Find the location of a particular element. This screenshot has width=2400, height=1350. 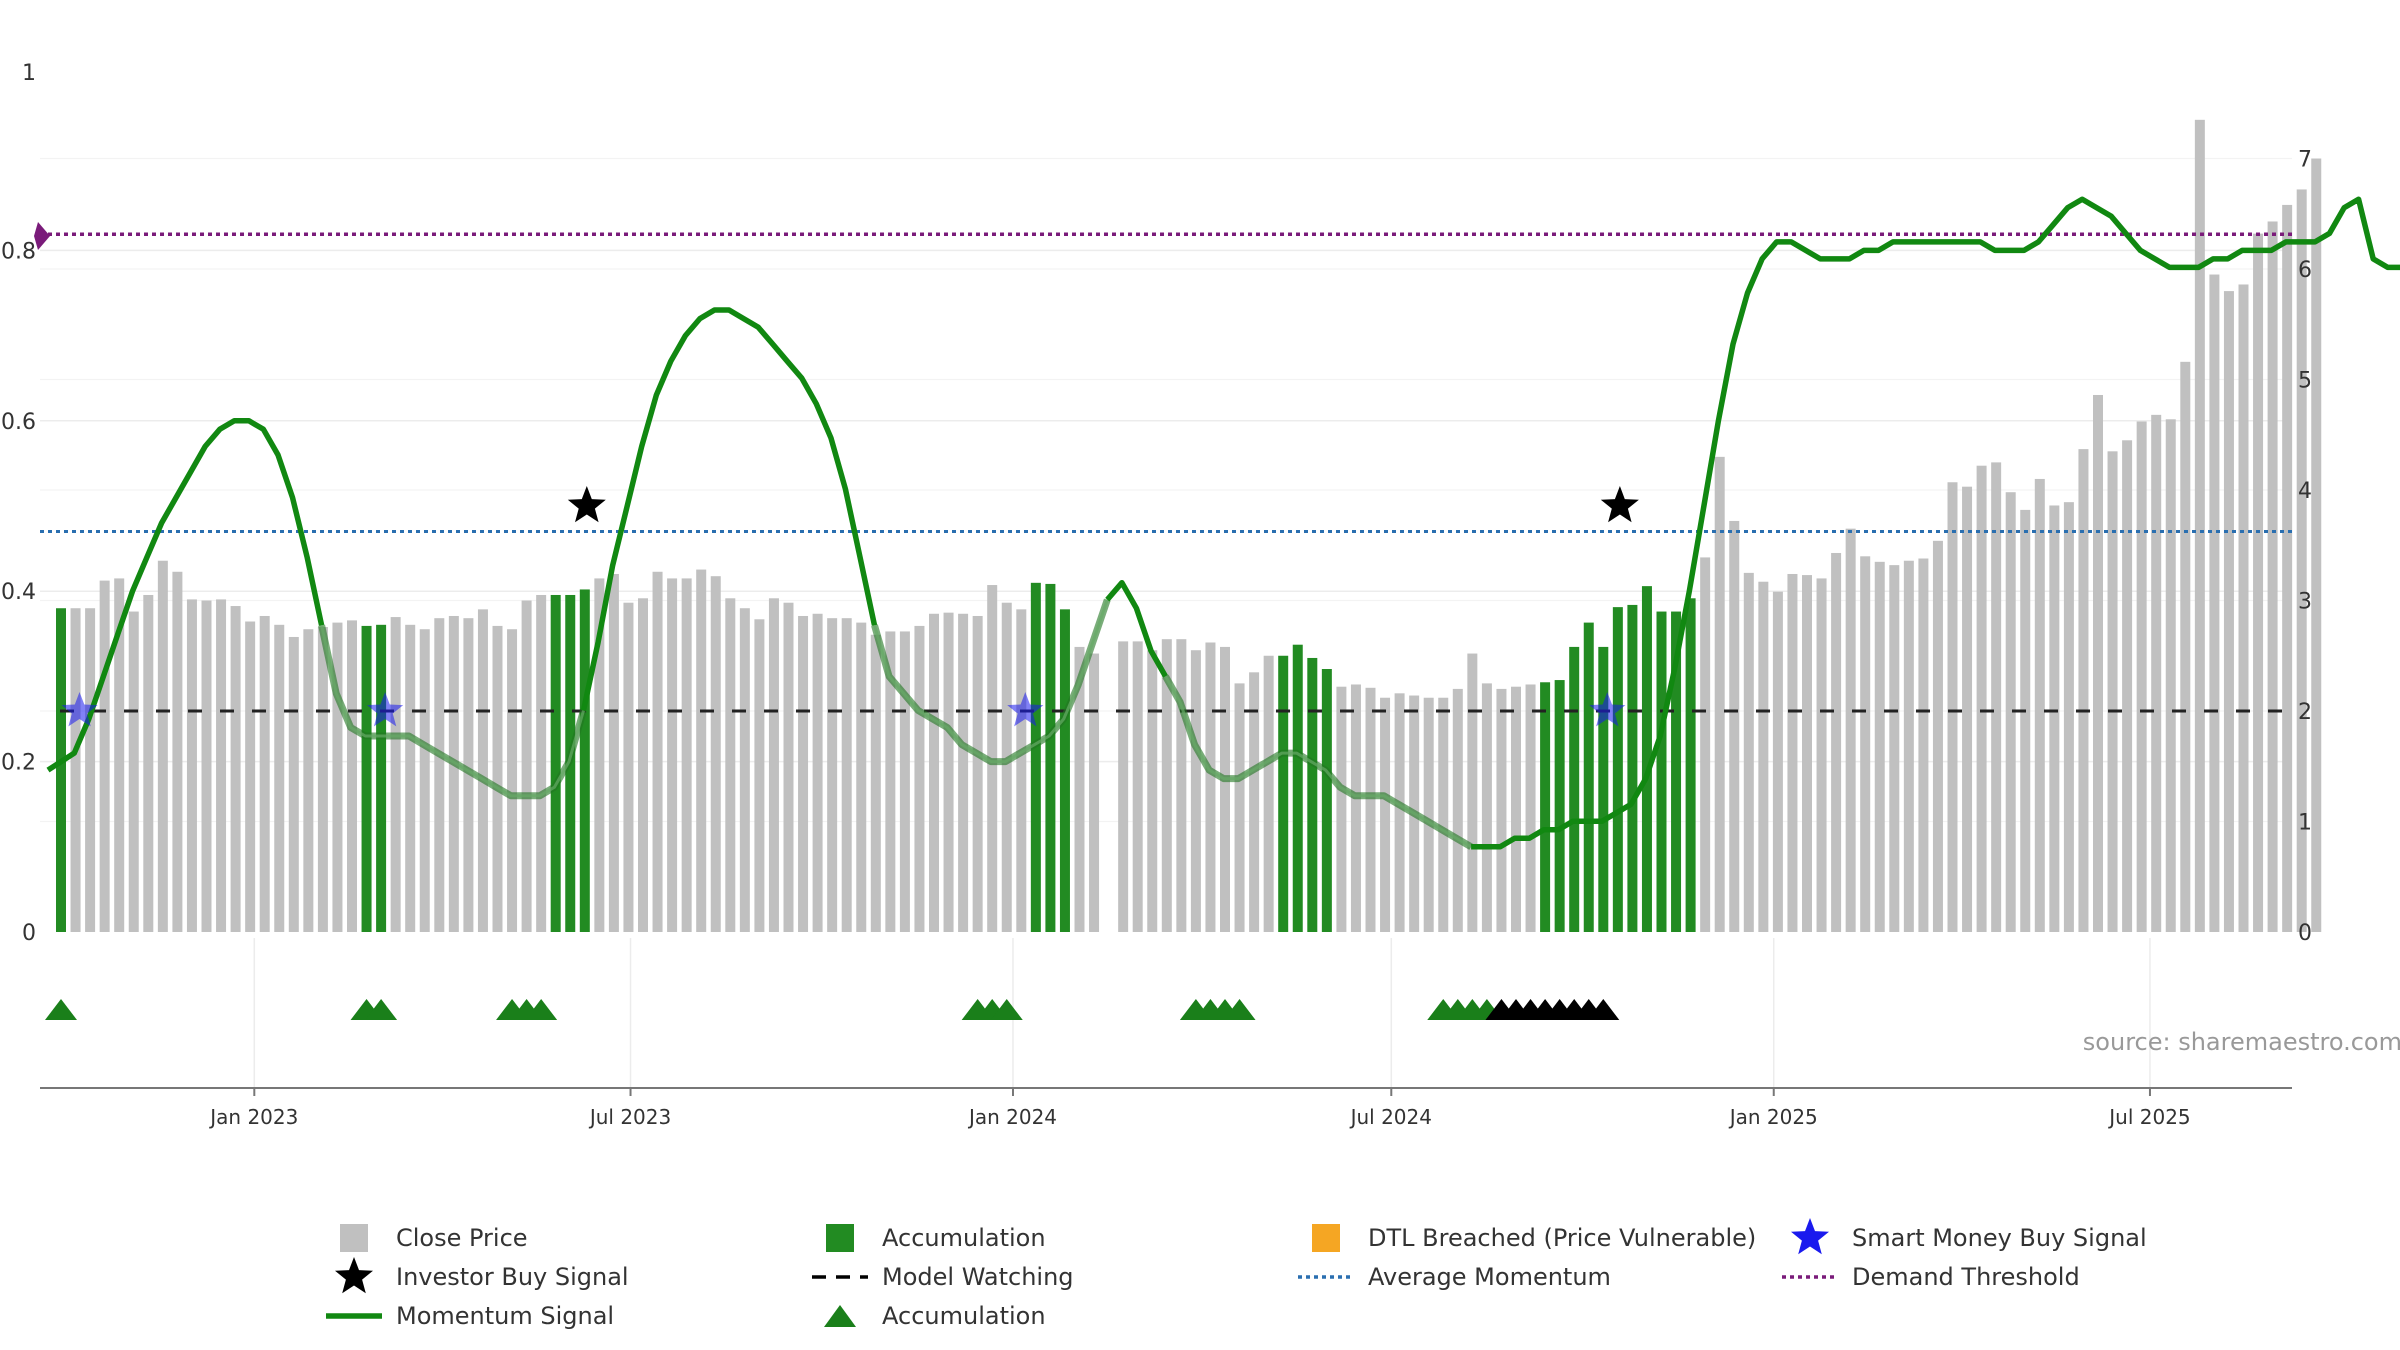

right-axis-tick: 3 is located at coordinates (2305, 602).